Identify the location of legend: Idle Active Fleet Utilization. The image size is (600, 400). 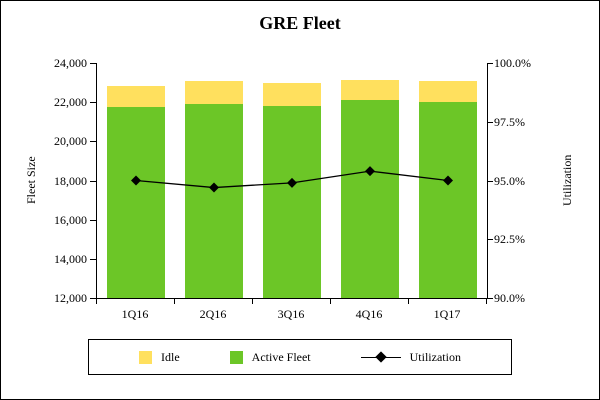
(300, 357).